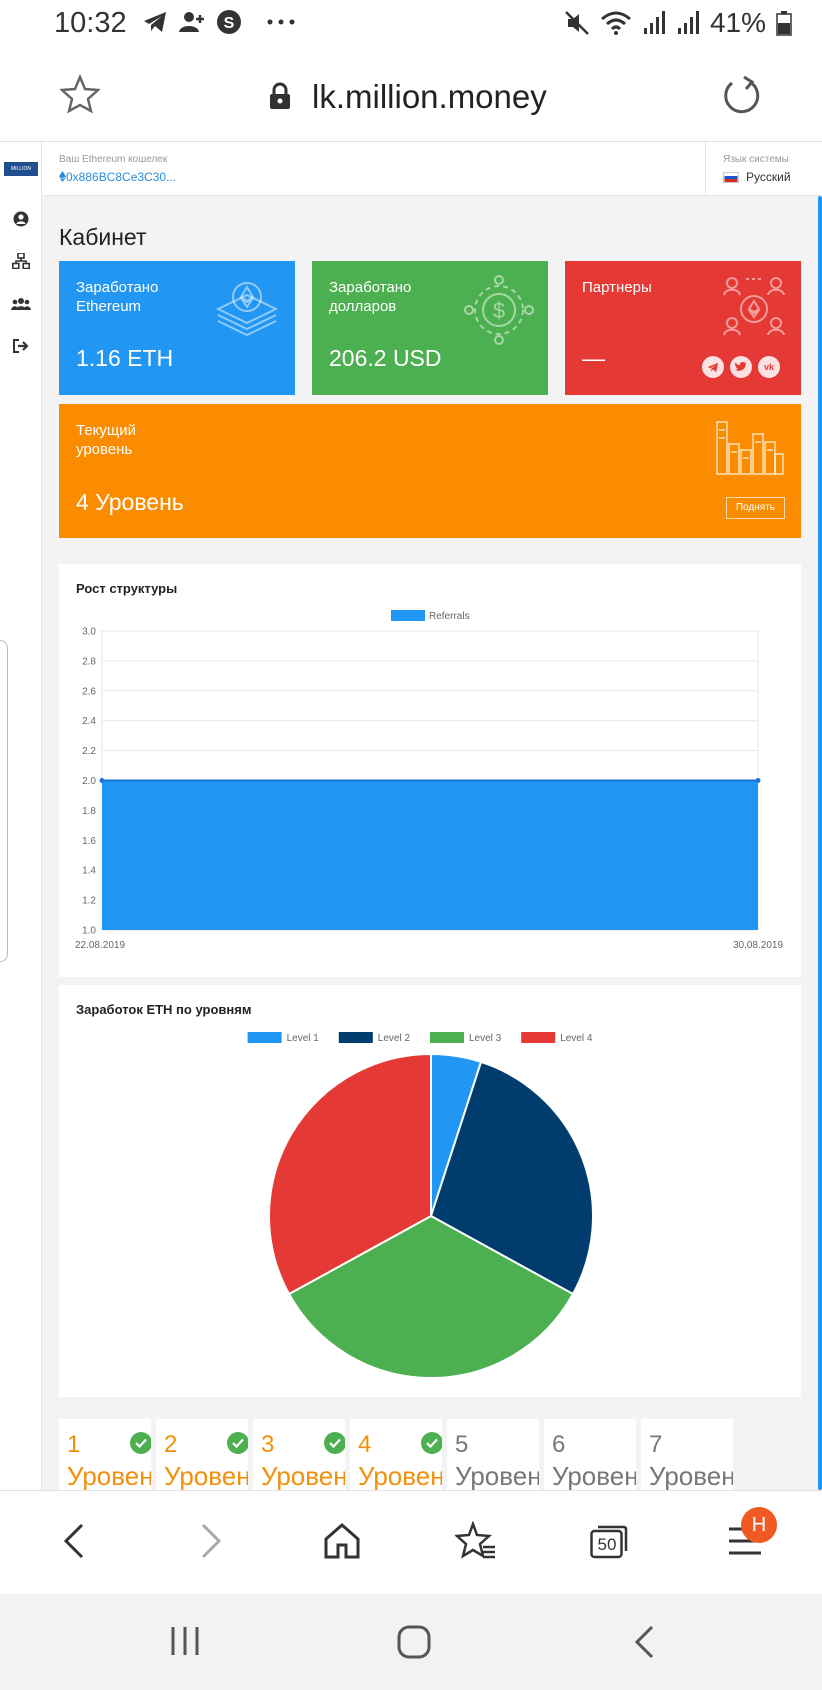 This screenshot has height=1690, width=822. I want to click on legend-swatch-referrals, so click(408, 615).